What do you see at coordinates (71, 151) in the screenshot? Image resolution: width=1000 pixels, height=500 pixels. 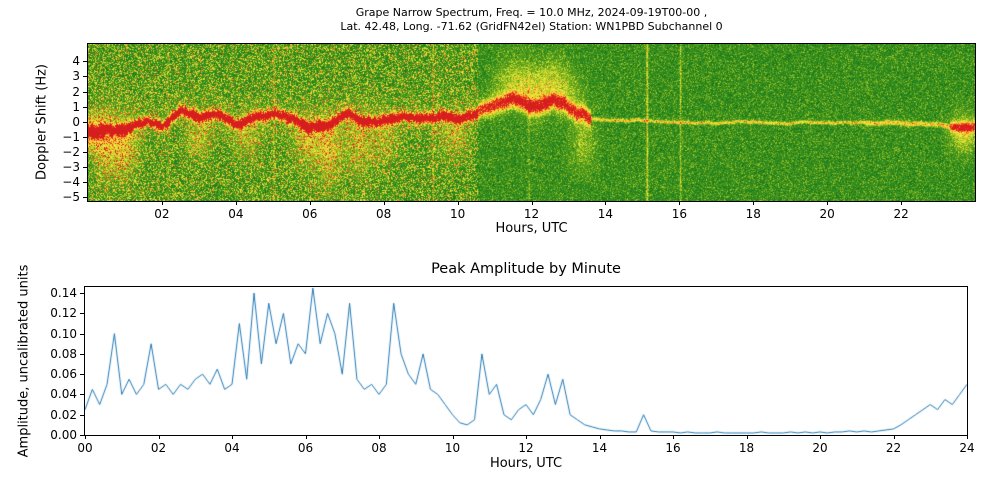 I see `spectrogram-y-tick-label: −2` at bounding box center [71, 151].